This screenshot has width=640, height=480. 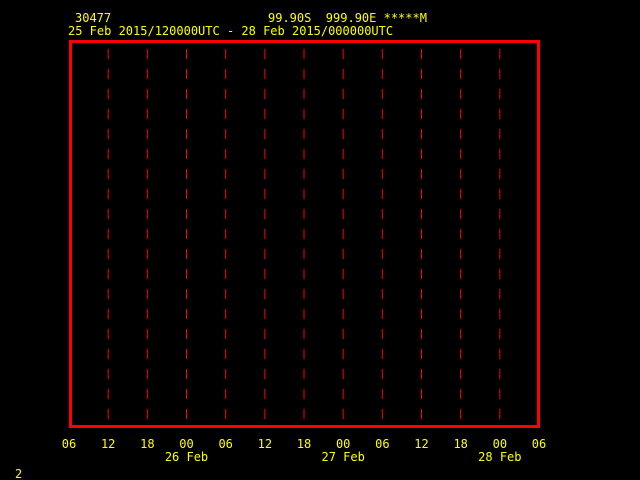 I want to click on x-date-label: 26 Feb, so click(x=186, y=457).